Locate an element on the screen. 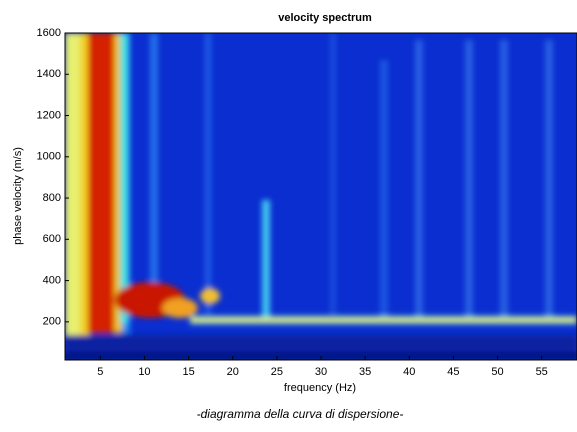  y-tick-label: 1200 is located at coordinates (49, 115).